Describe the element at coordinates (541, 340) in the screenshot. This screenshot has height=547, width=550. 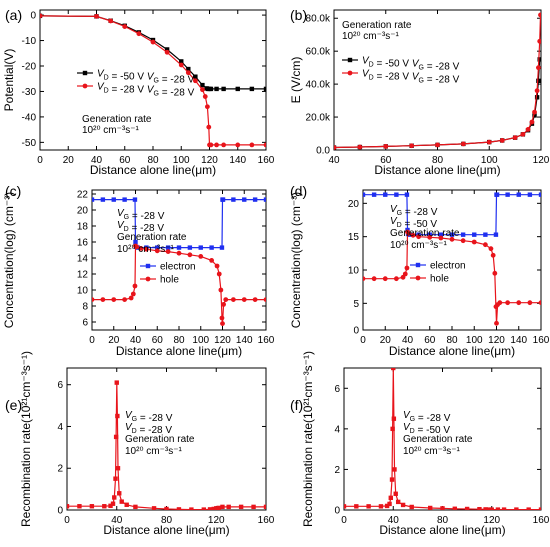
I see `panel-d-xtick-label-8: 160` at that location.